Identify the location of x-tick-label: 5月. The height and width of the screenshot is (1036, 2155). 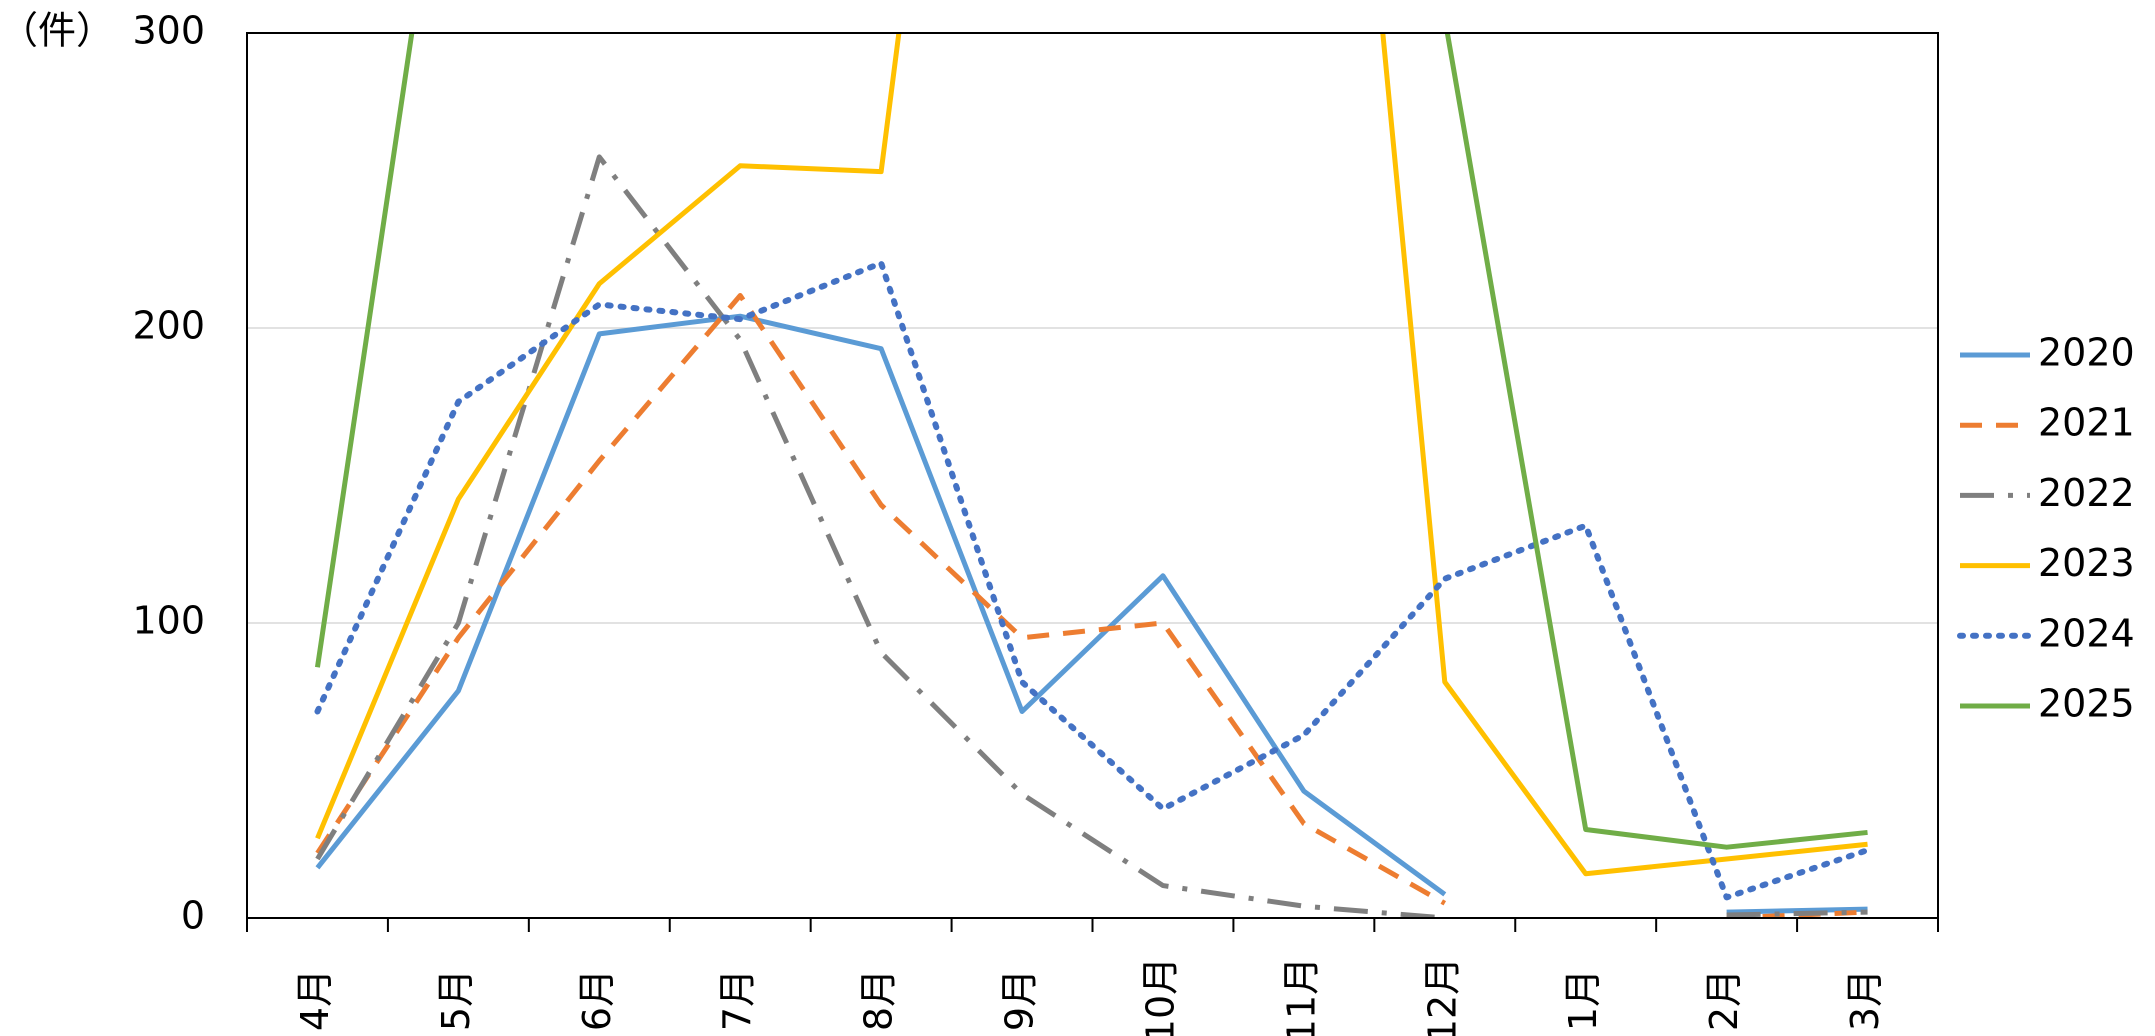
(456, 1000).